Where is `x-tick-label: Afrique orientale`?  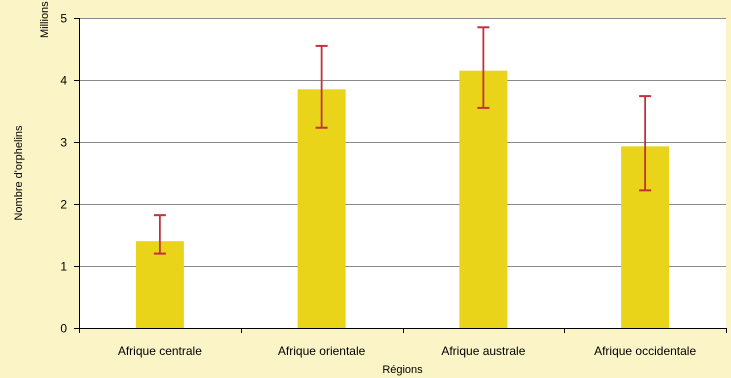 x-tick-label: Afrique orientale is located at coordinates (322, 351).